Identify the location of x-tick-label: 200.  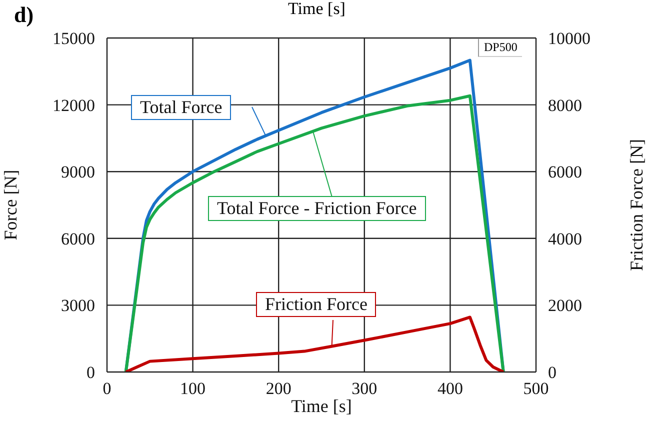
(279, 388).